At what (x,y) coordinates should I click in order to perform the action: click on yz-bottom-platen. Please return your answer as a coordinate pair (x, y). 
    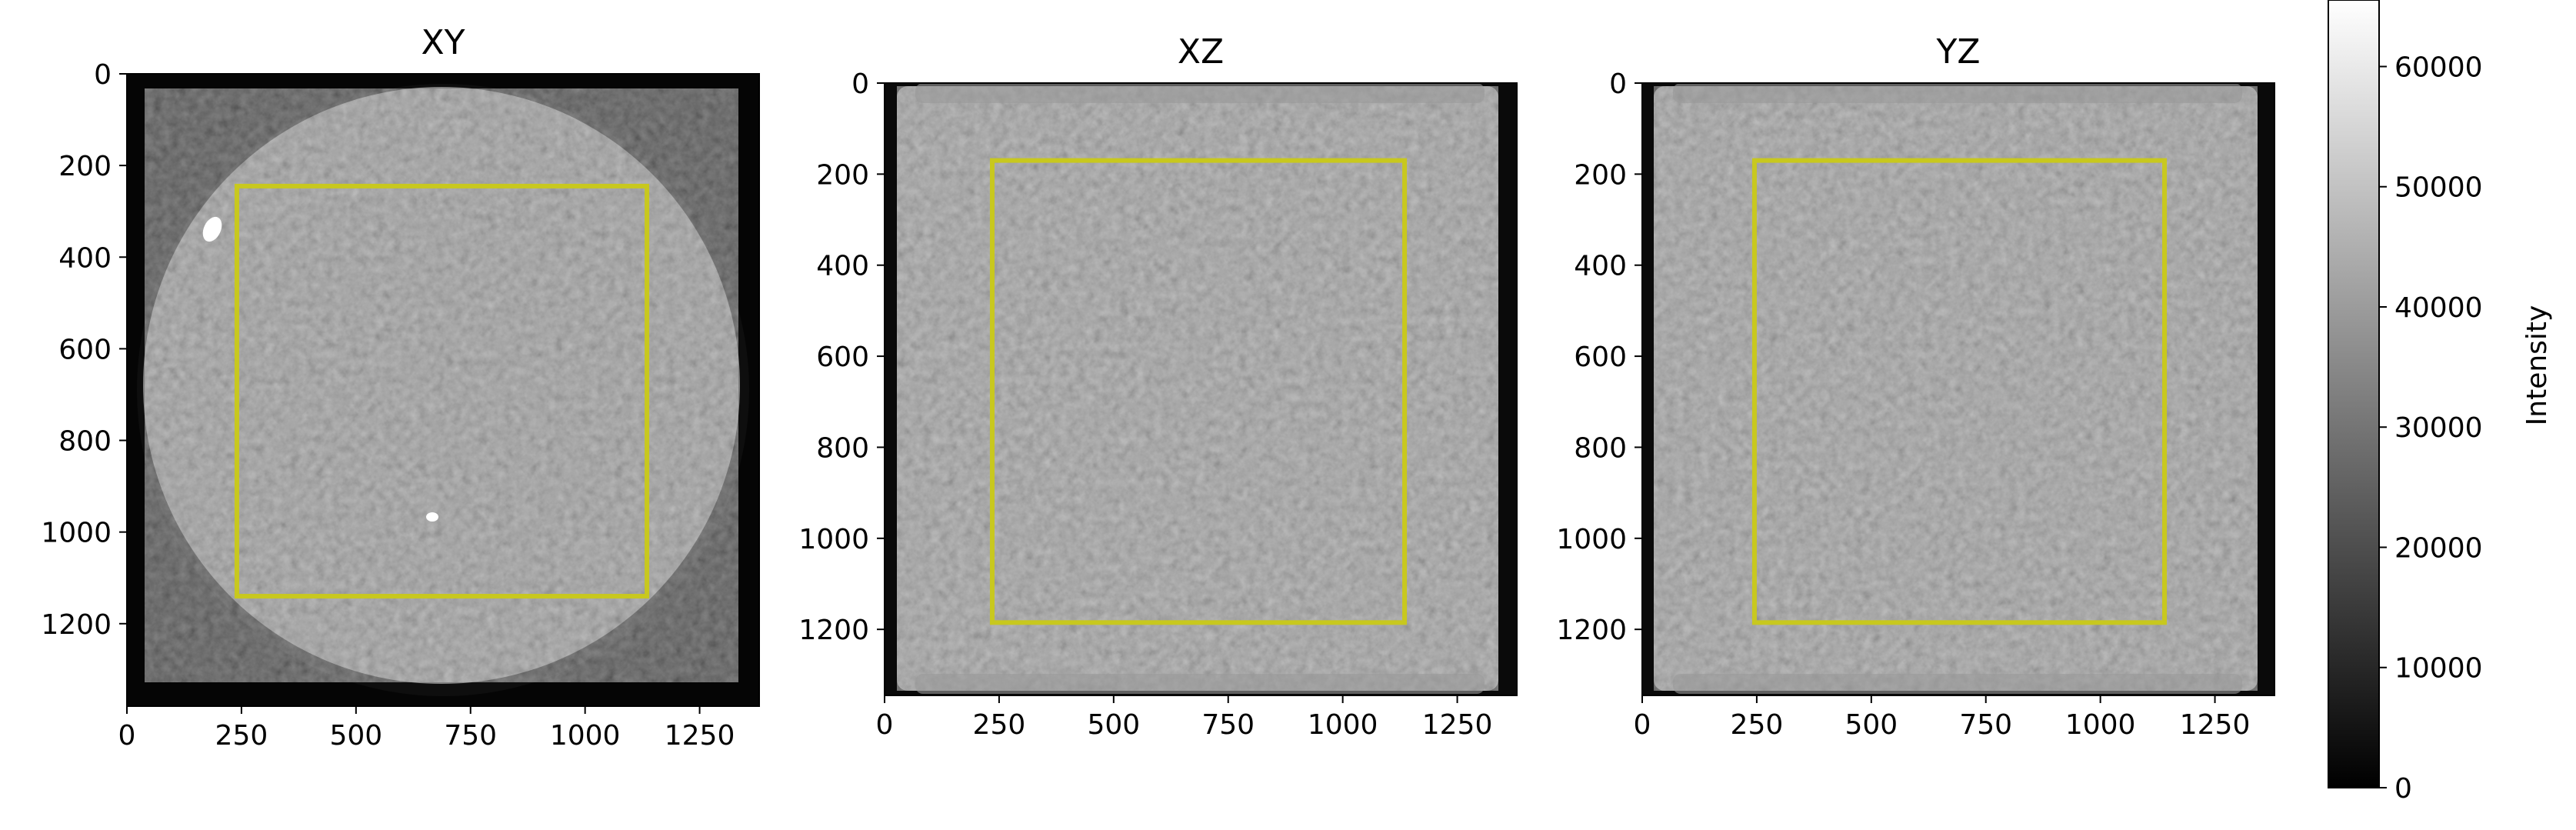
    Looking at the image, I should click on (1957, 684).